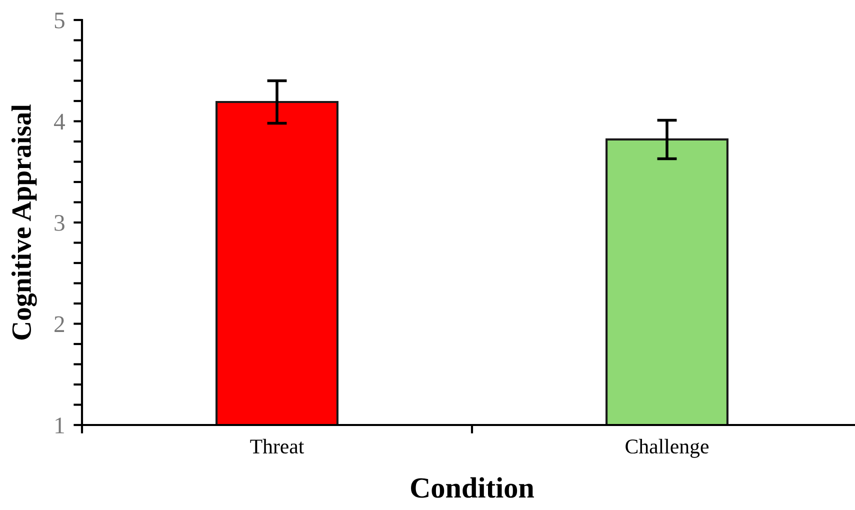 The image size is (855, 510). I want to click on x-axis-title: Condition, so click(472, 487).